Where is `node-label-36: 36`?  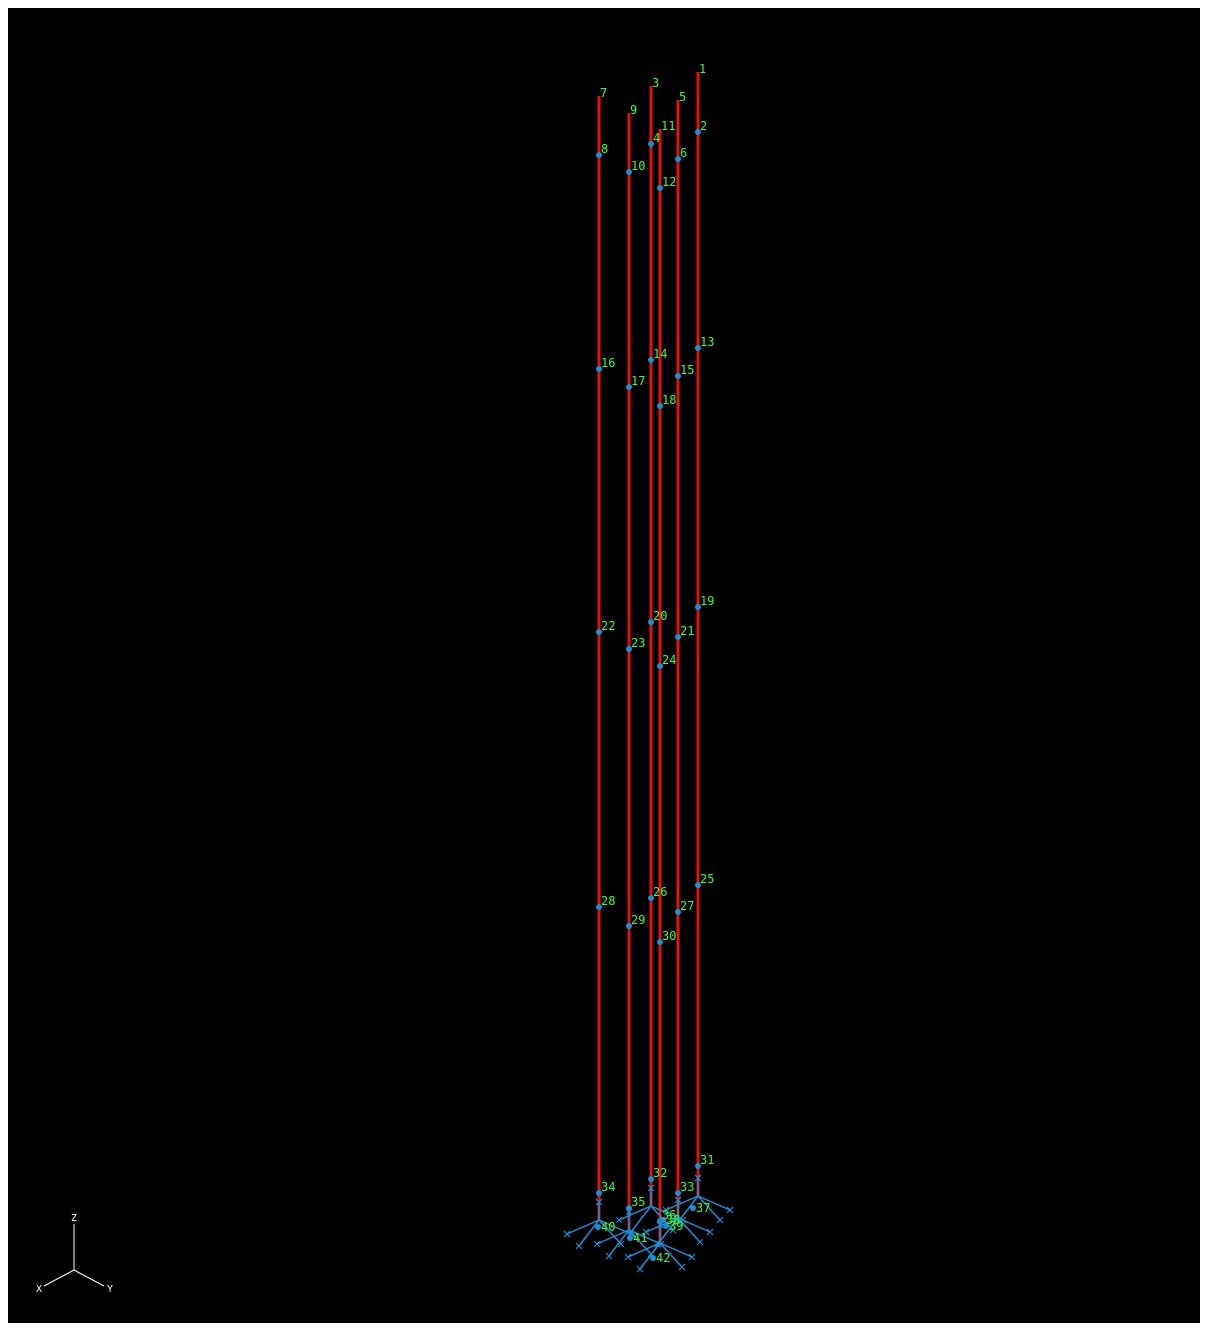
node-label-36: 36 is located at coordinates (669, 1215).